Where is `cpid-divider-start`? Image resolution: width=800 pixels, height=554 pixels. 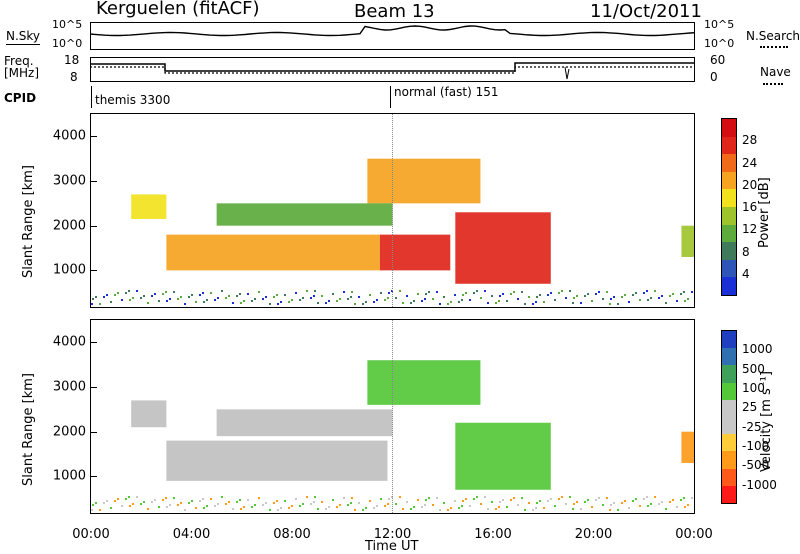
cpid-divider-start is located at coordinates (91, 97).